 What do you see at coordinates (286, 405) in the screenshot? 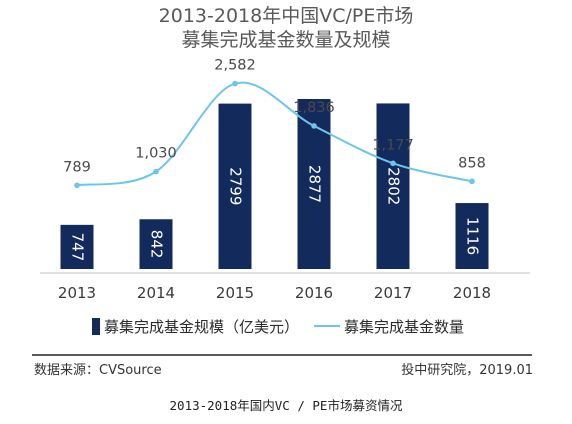
I see `figure-caption: 2013-2018年国内VC / PE市场募资情况` at bounding box center [286, 405].